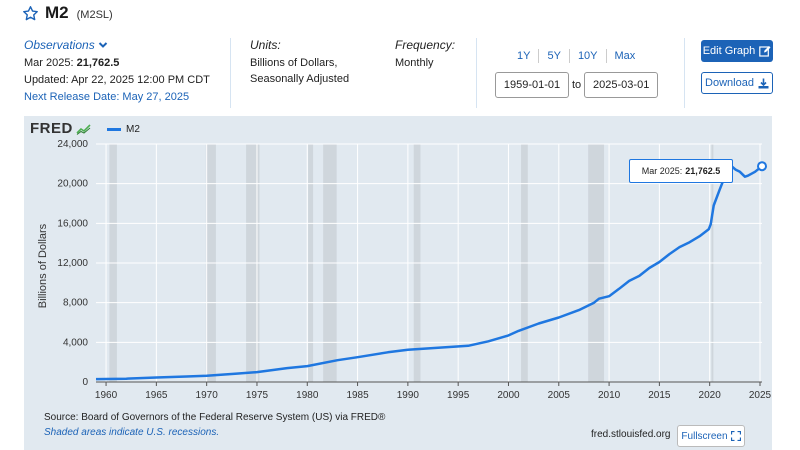 The height and width of the screenshot is (450, 800). Describe the element at coordinates (729, 83) in the screenshot. I see `download-label: Download` at that location.